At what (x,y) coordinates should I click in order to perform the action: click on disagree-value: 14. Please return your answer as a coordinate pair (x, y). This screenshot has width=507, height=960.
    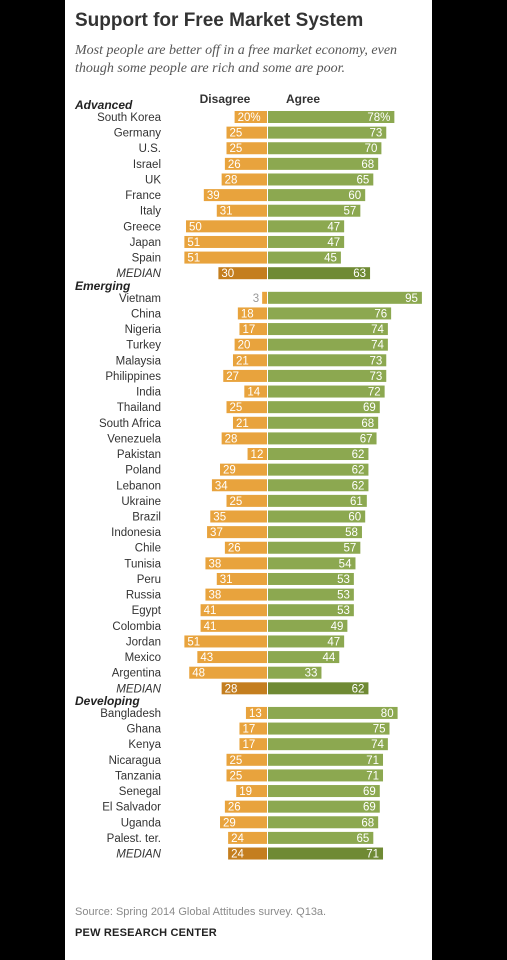
    Looking at the image, I should click on (253, 393).